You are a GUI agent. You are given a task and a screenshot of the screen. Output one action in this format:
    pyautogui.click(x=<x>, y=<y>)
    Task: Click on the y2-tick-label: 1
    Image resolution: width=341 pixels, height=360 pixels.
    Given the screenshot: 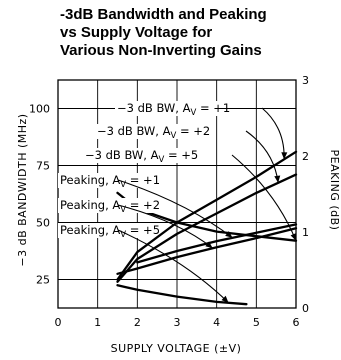 What is the action you would take?
    pyautogui.click(x=305, y=232)
    